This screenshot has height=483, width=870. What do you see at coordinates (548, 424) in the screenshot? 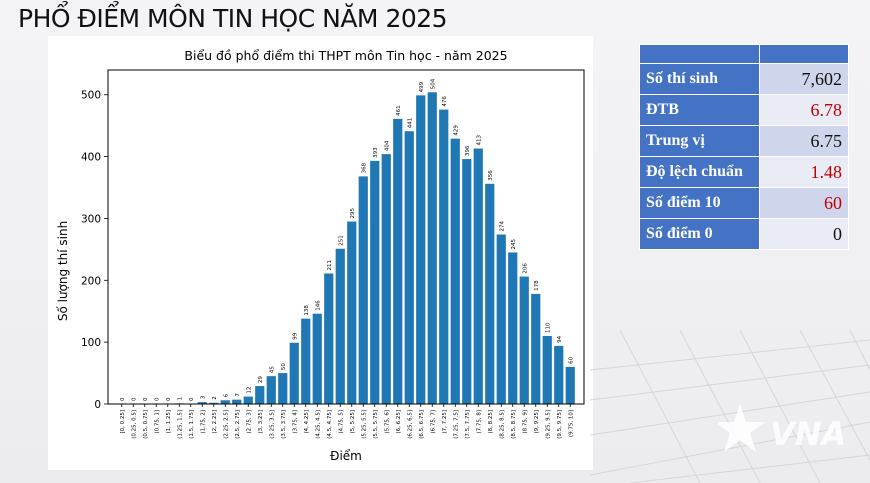
I see `x-tick-label: (9.25, 9.5]` at bounding box center [548, 424].